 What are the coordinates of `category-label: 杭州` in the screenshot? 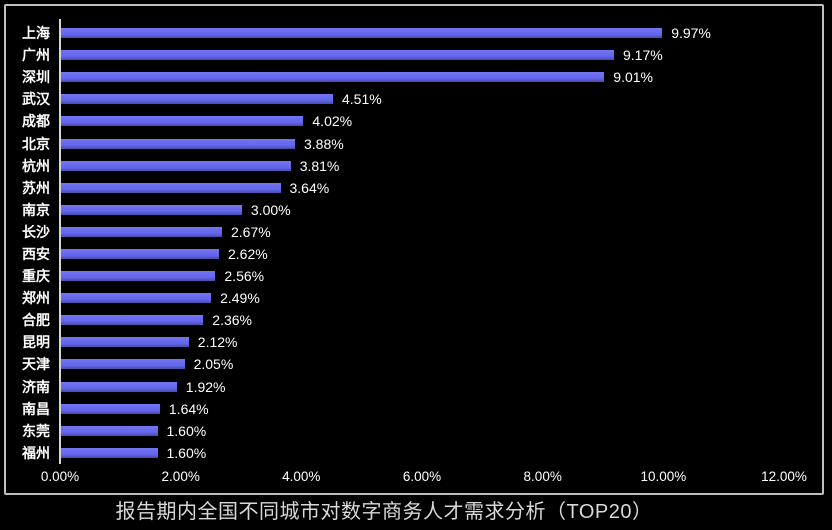 It's located at (36, 165).